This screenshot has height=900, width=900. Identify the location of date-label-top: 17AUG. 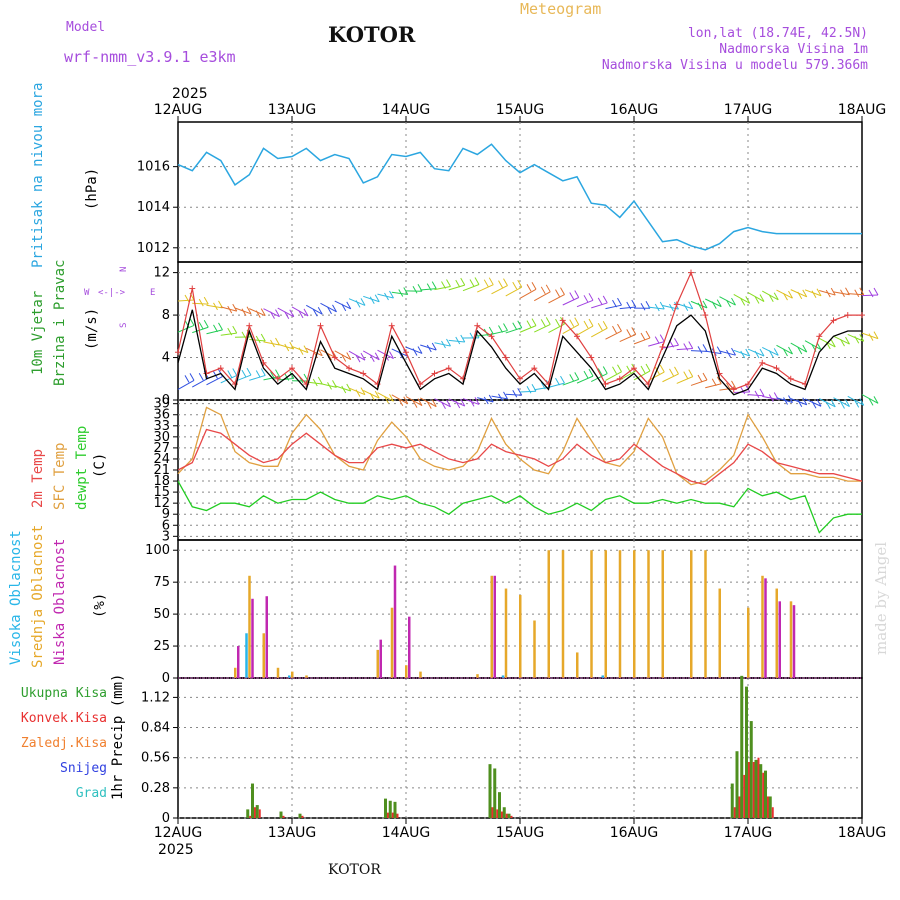
(748, 110).